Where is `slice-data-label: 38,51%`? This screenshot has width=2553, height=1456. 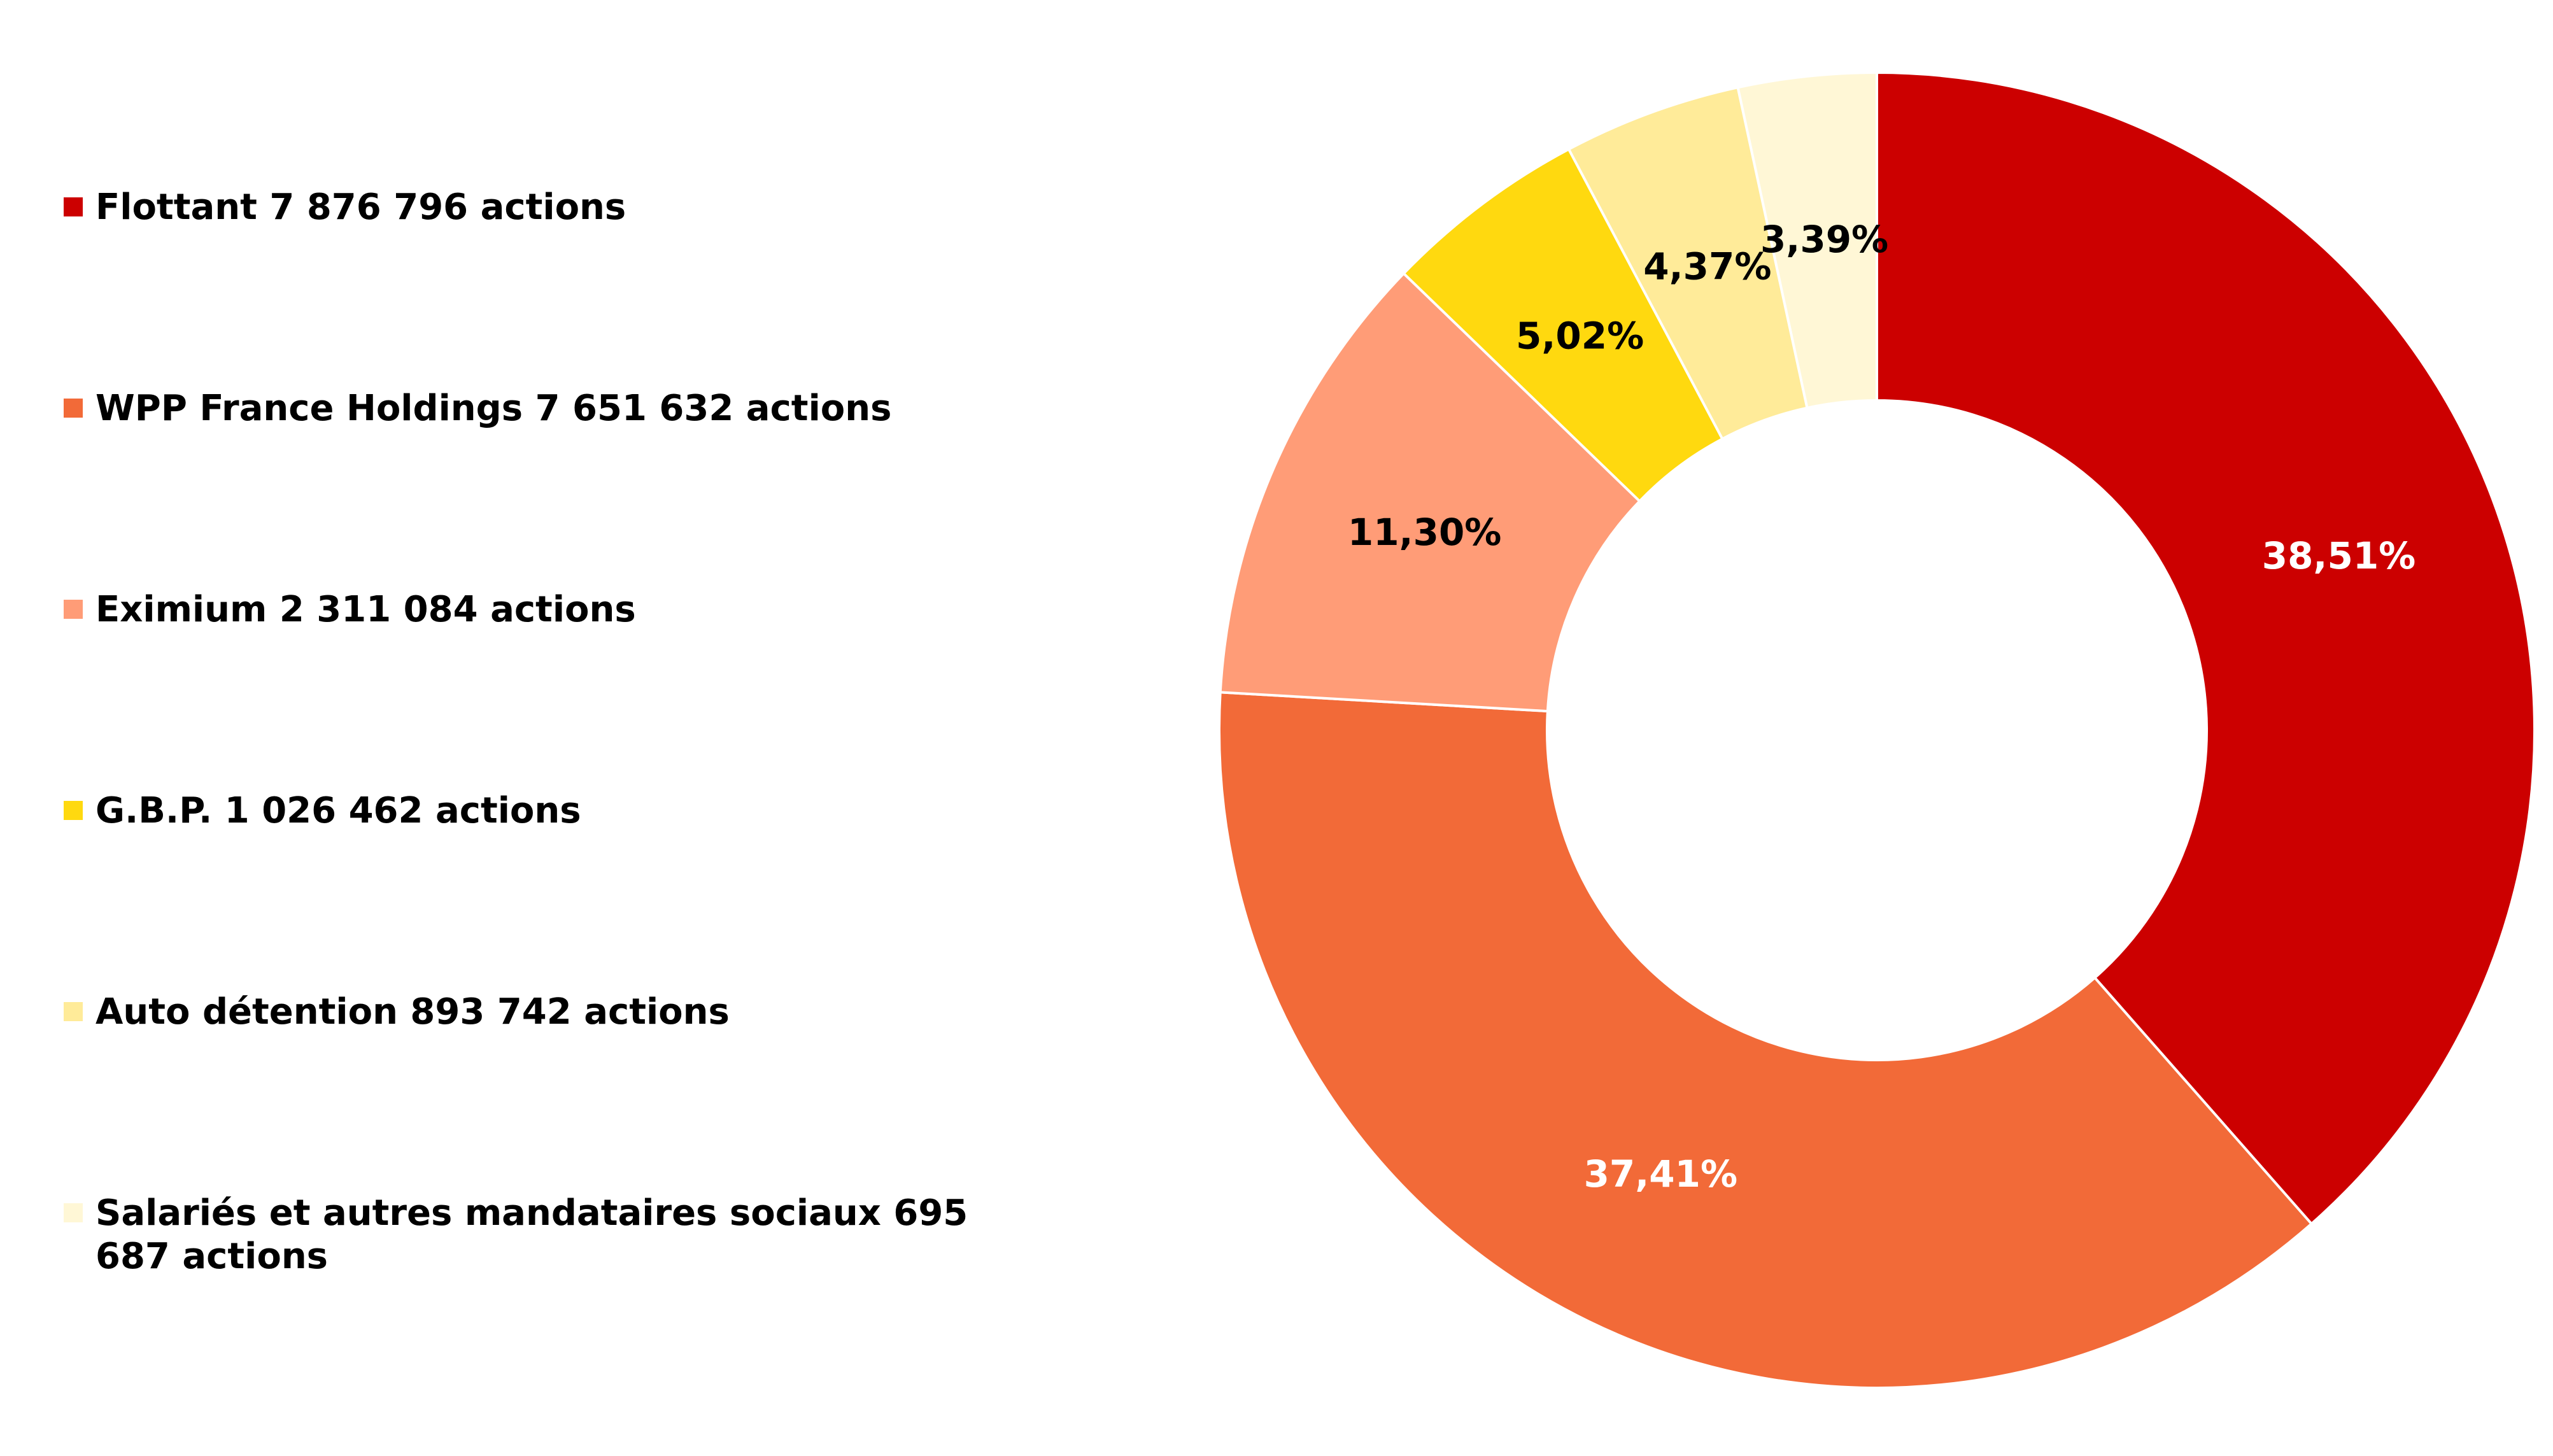 slice-data-label: 38,51% is located at coordinates (2339, 555).